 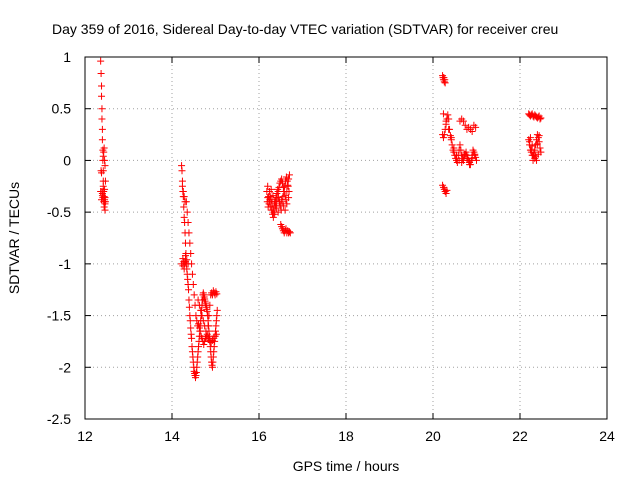 I want to click on y-axis-label: SDTVAR / TECUs, so click(x=14, y=238).